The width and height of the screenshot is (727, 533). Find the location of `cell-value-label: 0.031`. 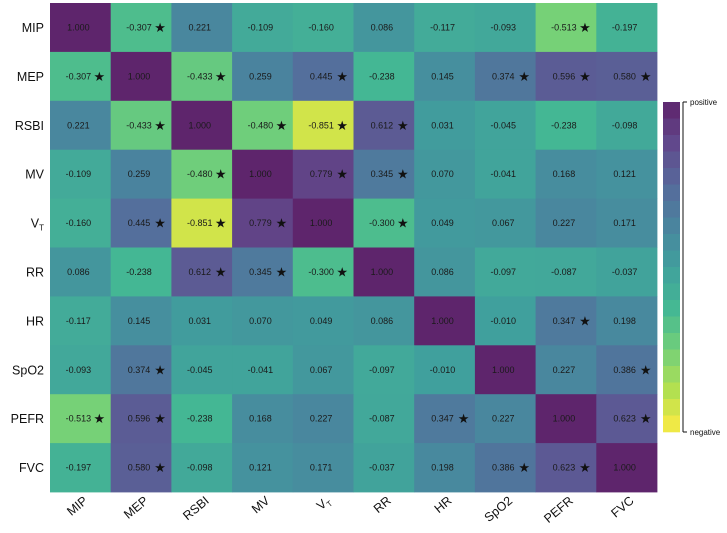

cell-value-label: 0.031 is located at coordinates (442, 125).